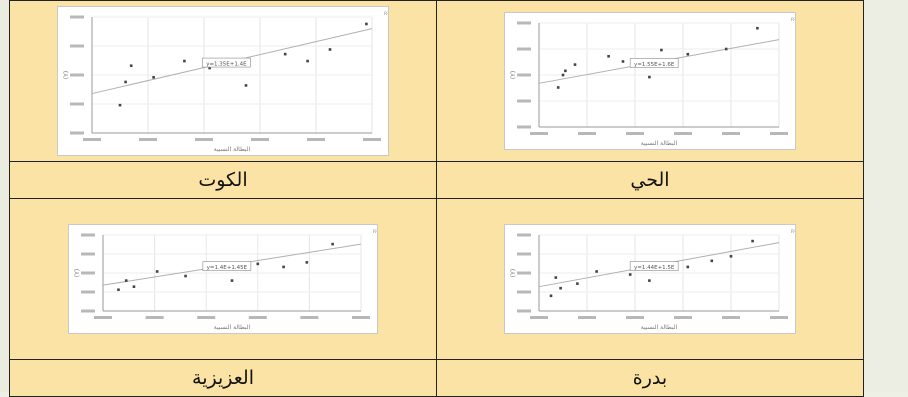 Image resolution: width=908 pixels, height=397 pixels. What do you see at coordinates (650, 378) in the screenshot?
I see `city-label-badra: بدرة` at bounding box center [650, 378].